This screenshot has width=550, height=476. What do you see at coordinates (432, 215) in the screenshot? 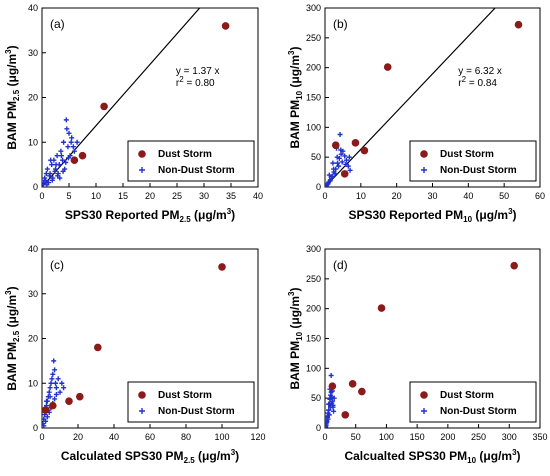
I see `x-axis-label: SPS30 Reported PM10 (μg/m3)` at bounding box center [432, 215].